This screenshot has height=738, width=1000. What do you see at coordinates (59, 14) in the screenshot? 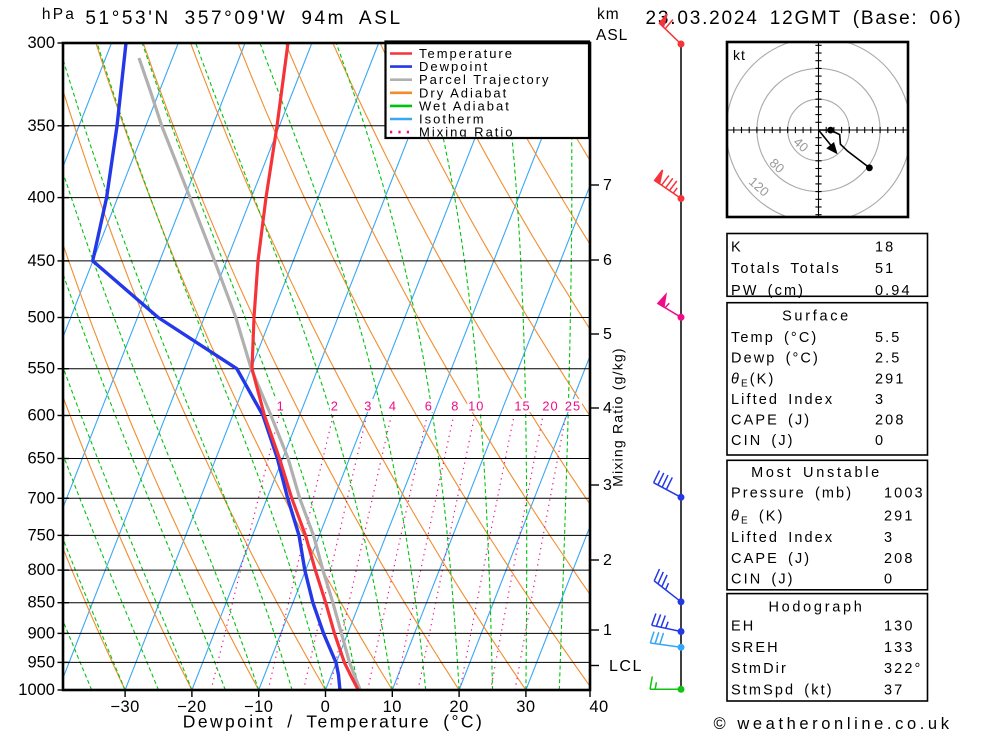
I see `svg-text: hPa` at bounding box center [59, 14].